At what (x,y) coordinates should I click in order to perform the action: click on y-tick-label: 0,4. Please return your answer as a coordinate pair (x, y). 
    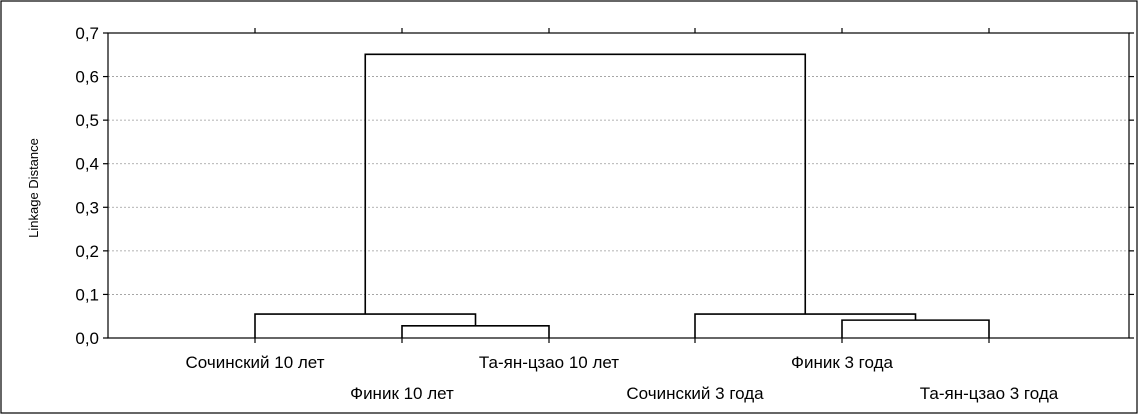
    Looking at the image, I should click on (87, 164).